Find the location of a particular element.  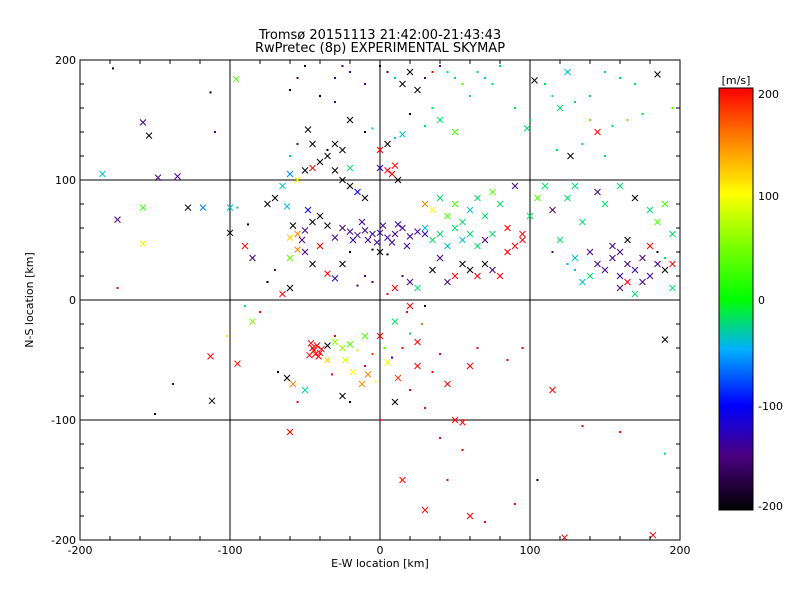

y-tick-label: 0 is located at coordinates (72, 300).